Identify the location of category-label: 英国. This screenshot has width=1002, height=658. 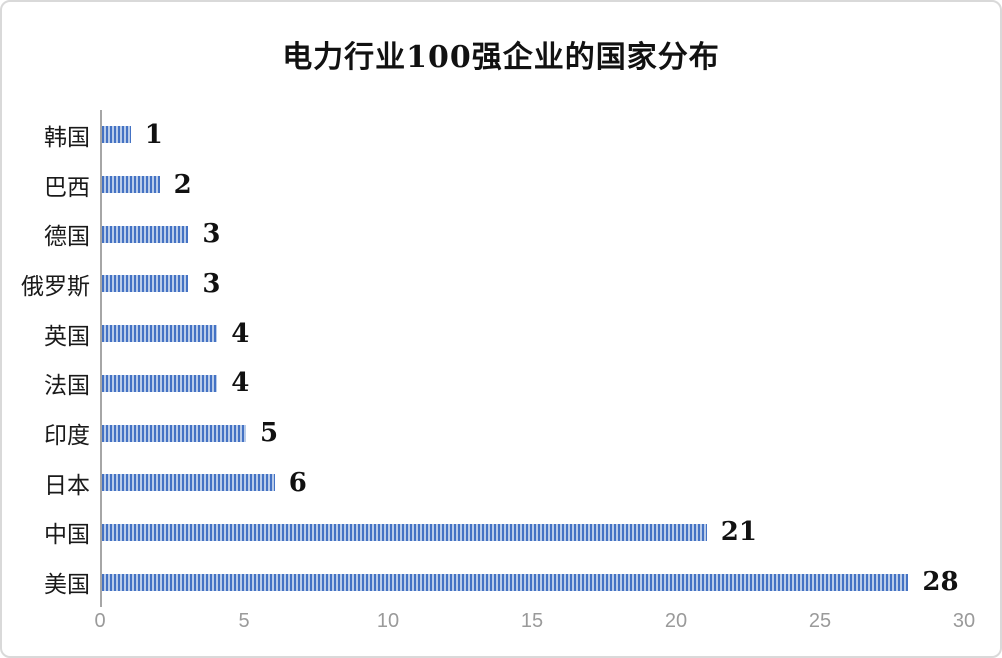
(67, 336).